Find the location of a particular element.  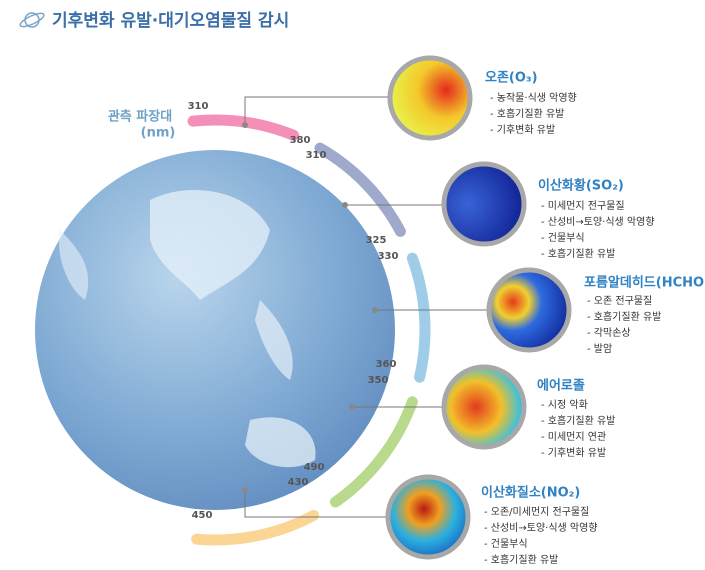

band-end: 325 is located at coordinates (376, 240).